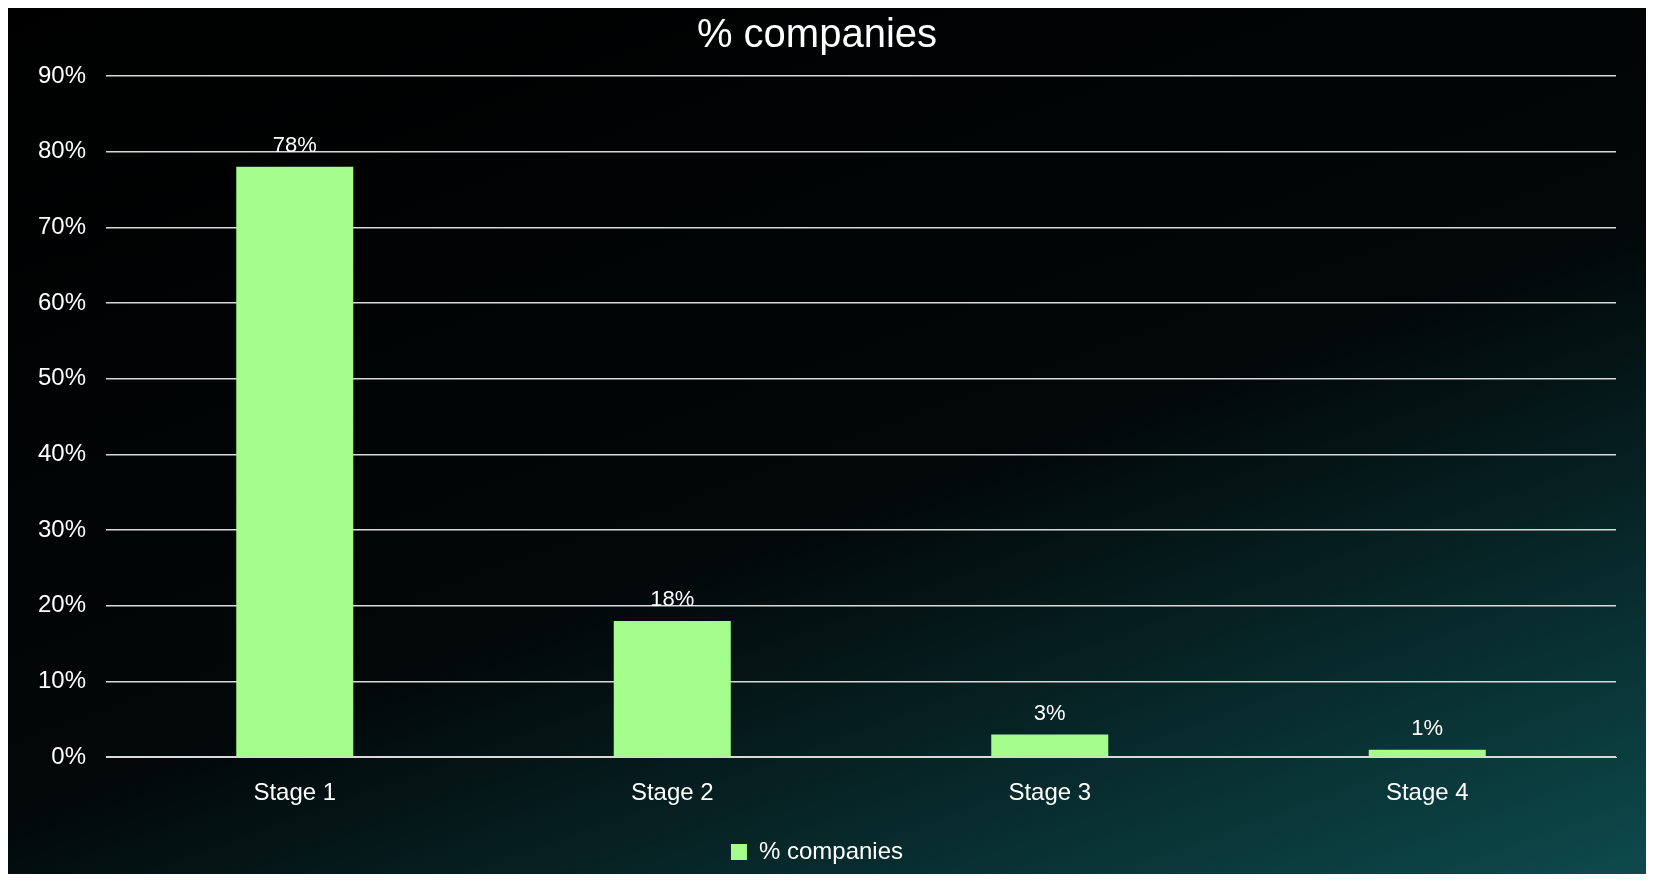 The width and height of the screenshot is (1654, 882). What do you see at coordinates (672, 599) in the screenshot?
I see `data-label: 18%` at bounding box center [672, 599].